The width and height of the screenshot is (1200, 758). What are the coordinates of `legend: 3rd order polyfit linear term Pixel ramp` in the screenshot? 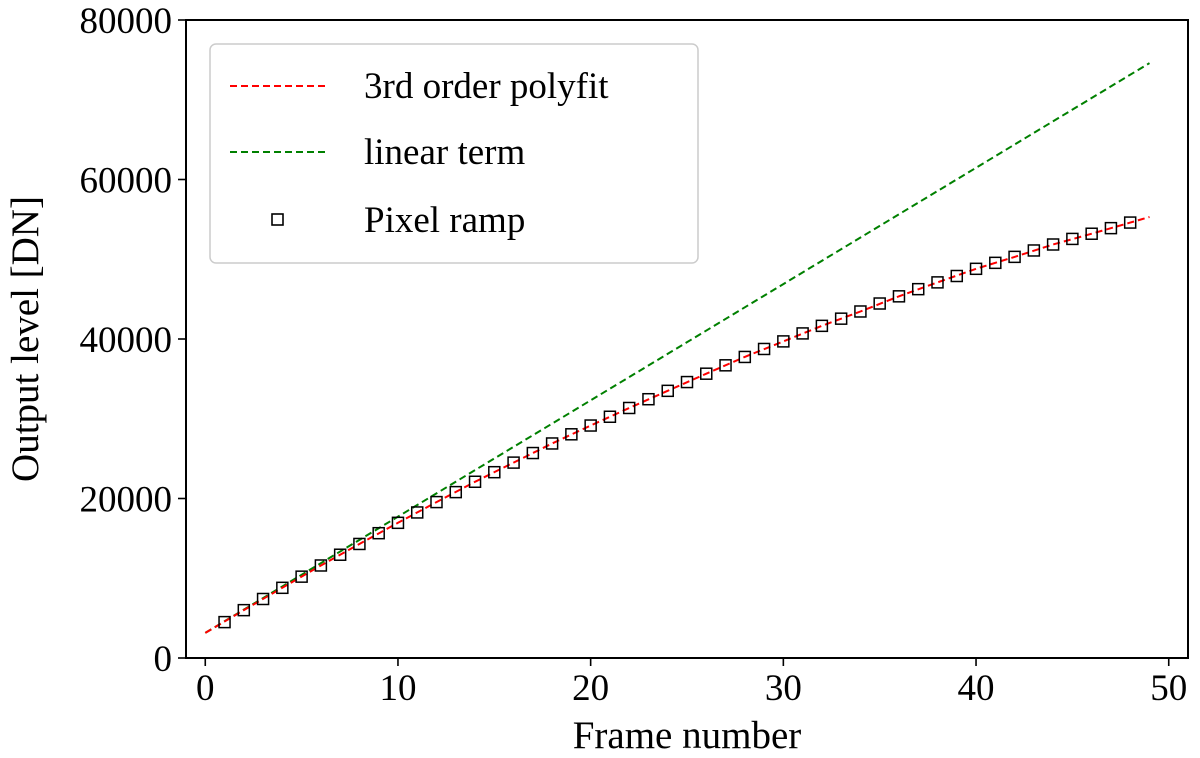 It's located at (454, 153).